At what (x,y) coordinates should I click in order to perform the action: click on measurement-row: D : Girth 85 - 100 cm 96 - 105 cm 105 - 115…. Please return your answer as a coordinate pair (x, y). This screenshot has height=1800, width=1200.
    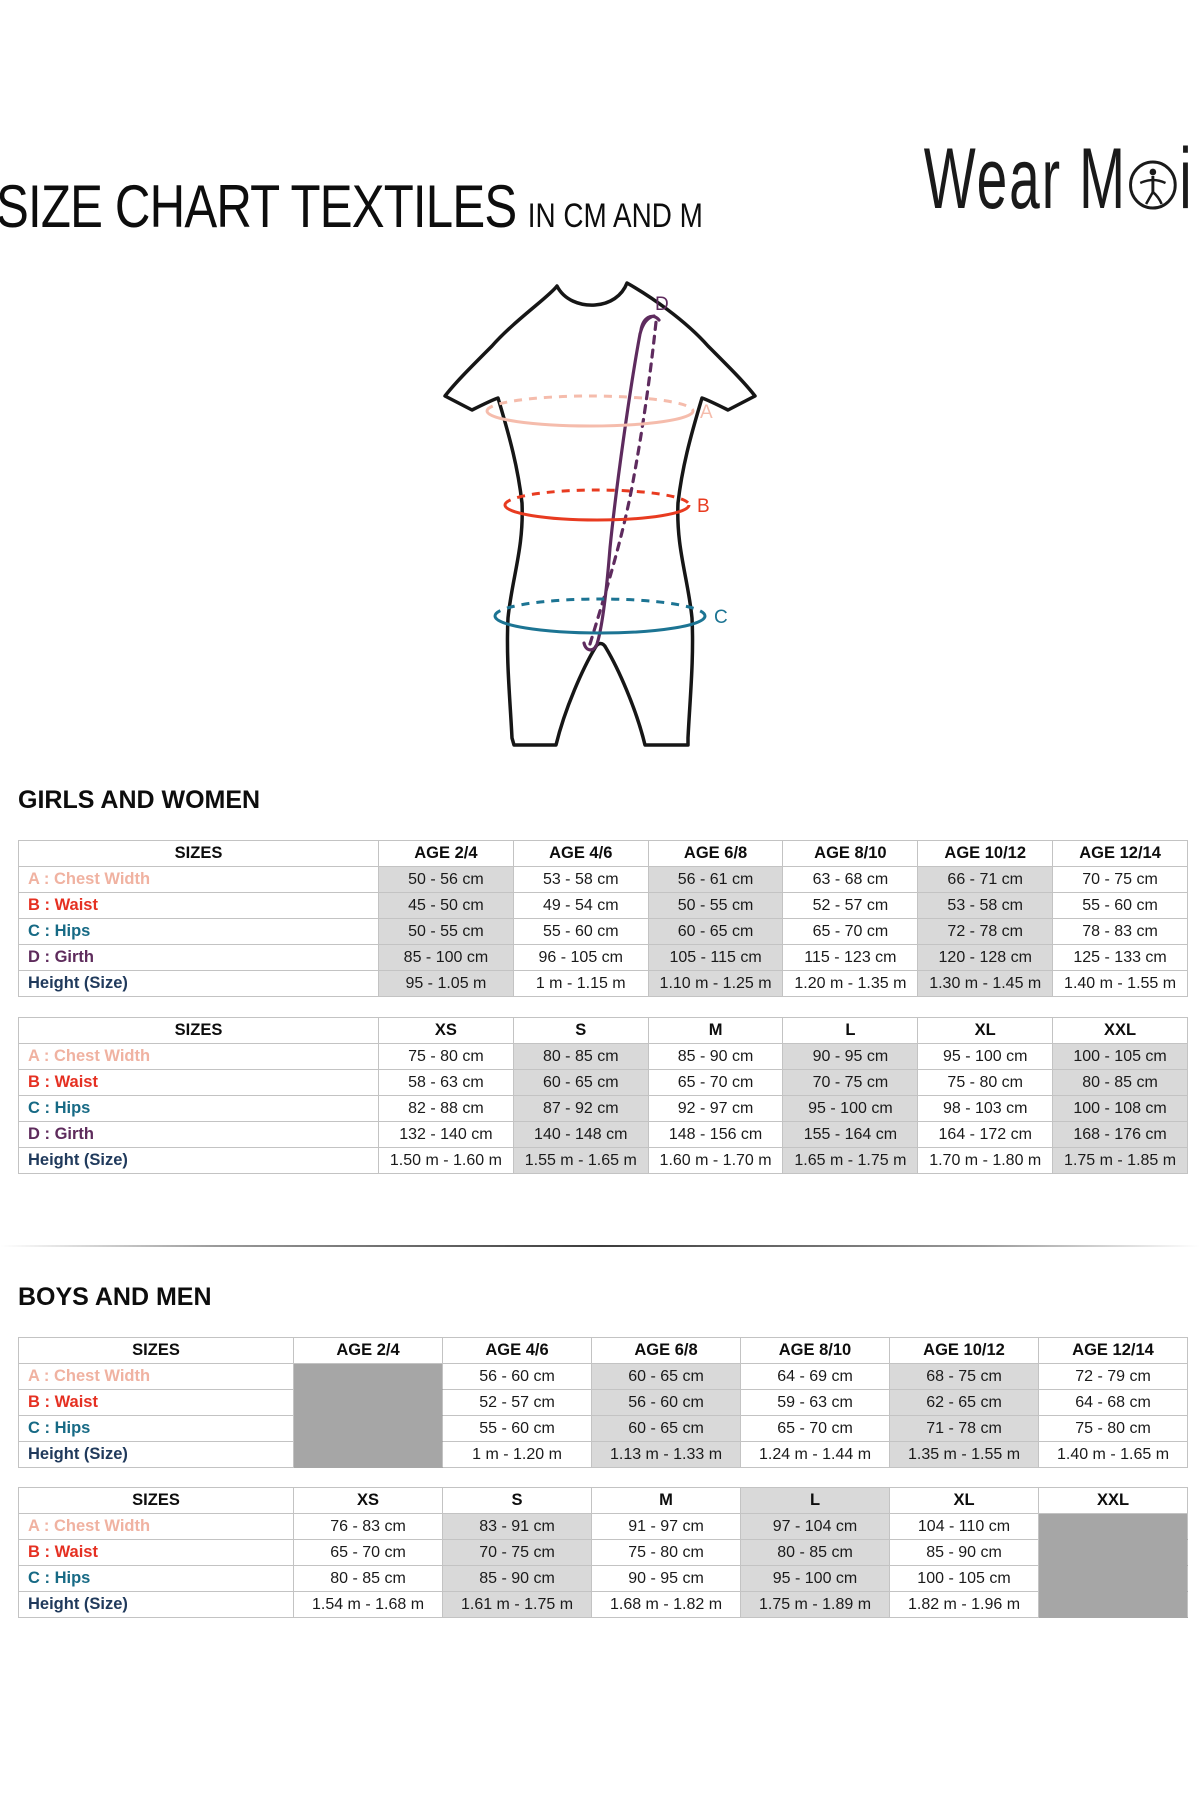
    Looking at the image, I should click on (603, 957).